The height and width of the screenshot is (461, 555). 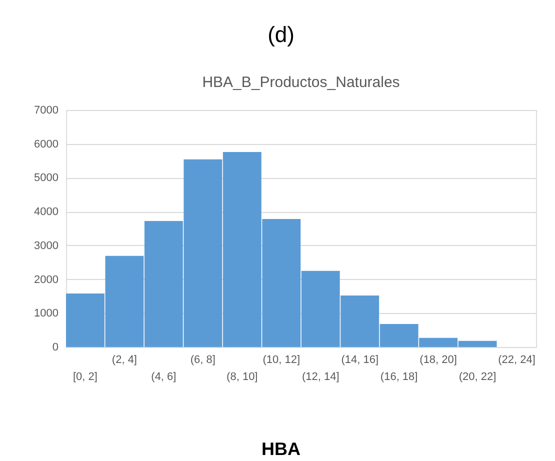 What do you see at coordinates (46, 314) in the screenshot?
I see `y-tick-label: 1000` at bounding box center [46, 314].